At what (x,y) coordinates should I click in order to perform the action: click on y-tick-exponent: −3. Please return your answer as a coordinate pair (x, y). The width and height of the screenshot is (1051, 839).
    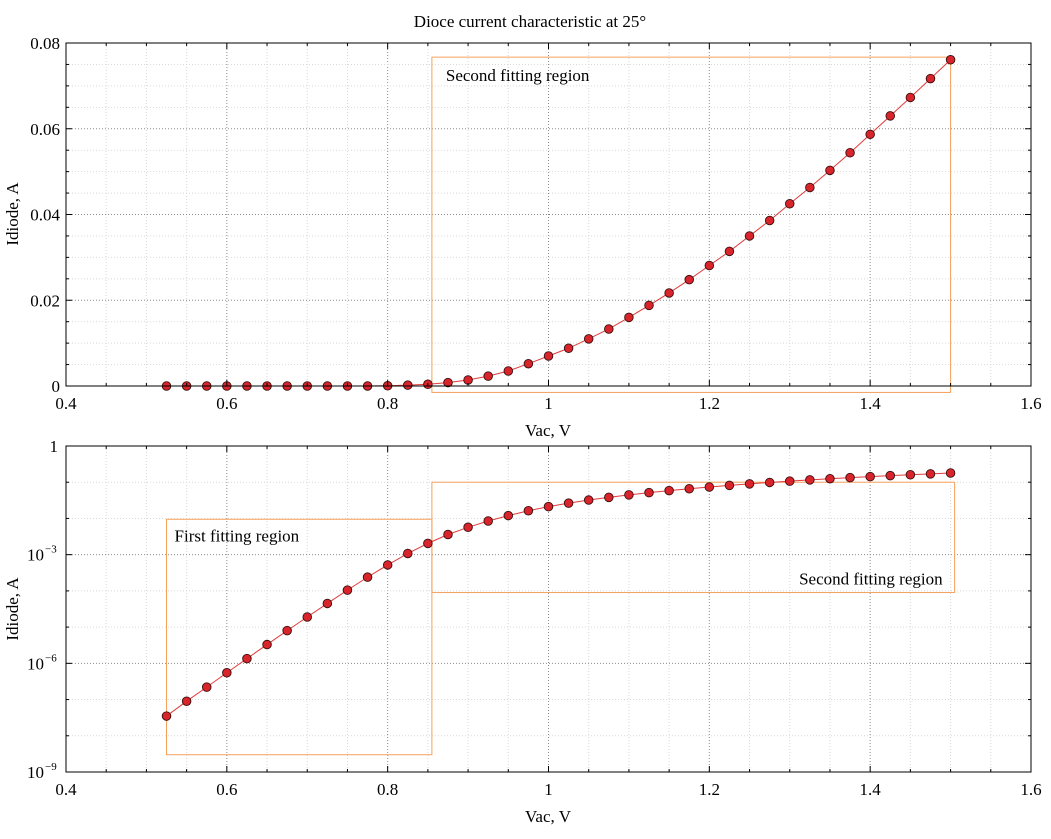
    Looking at the image, I should click on (51, 550).